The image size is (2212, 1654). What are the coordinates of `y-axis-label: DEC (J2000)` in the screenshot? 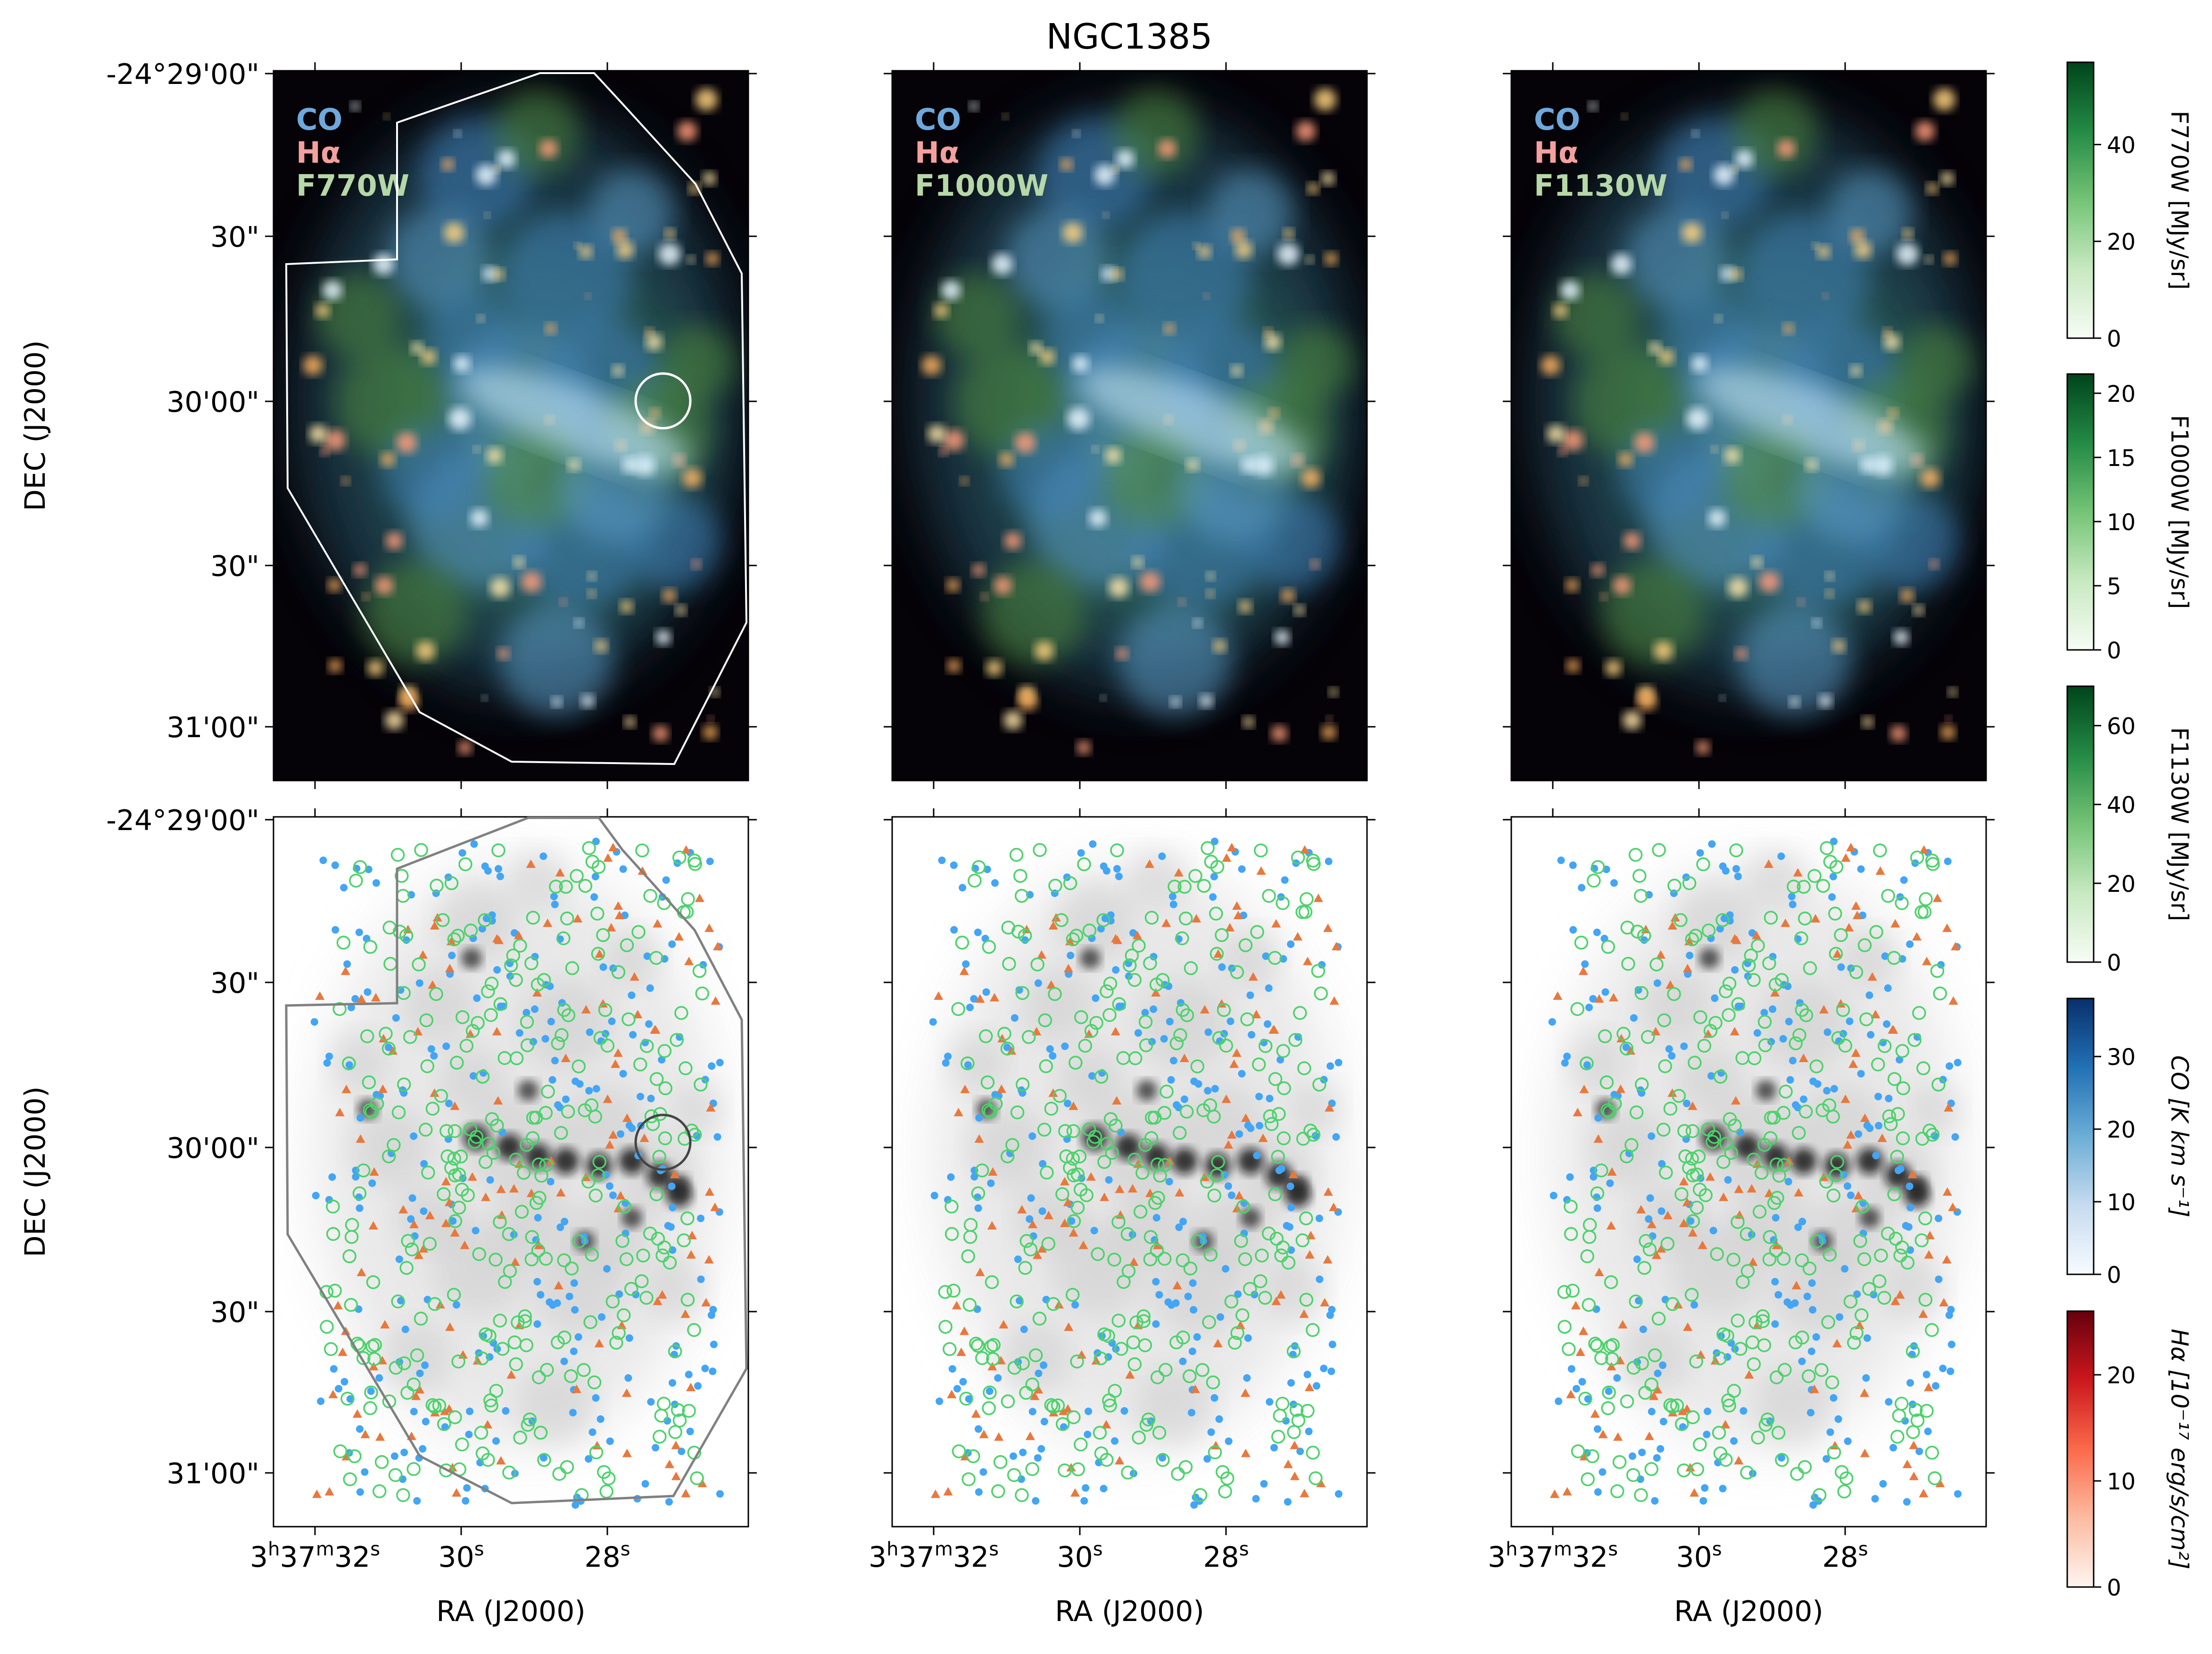 It's located at (35, 1171).